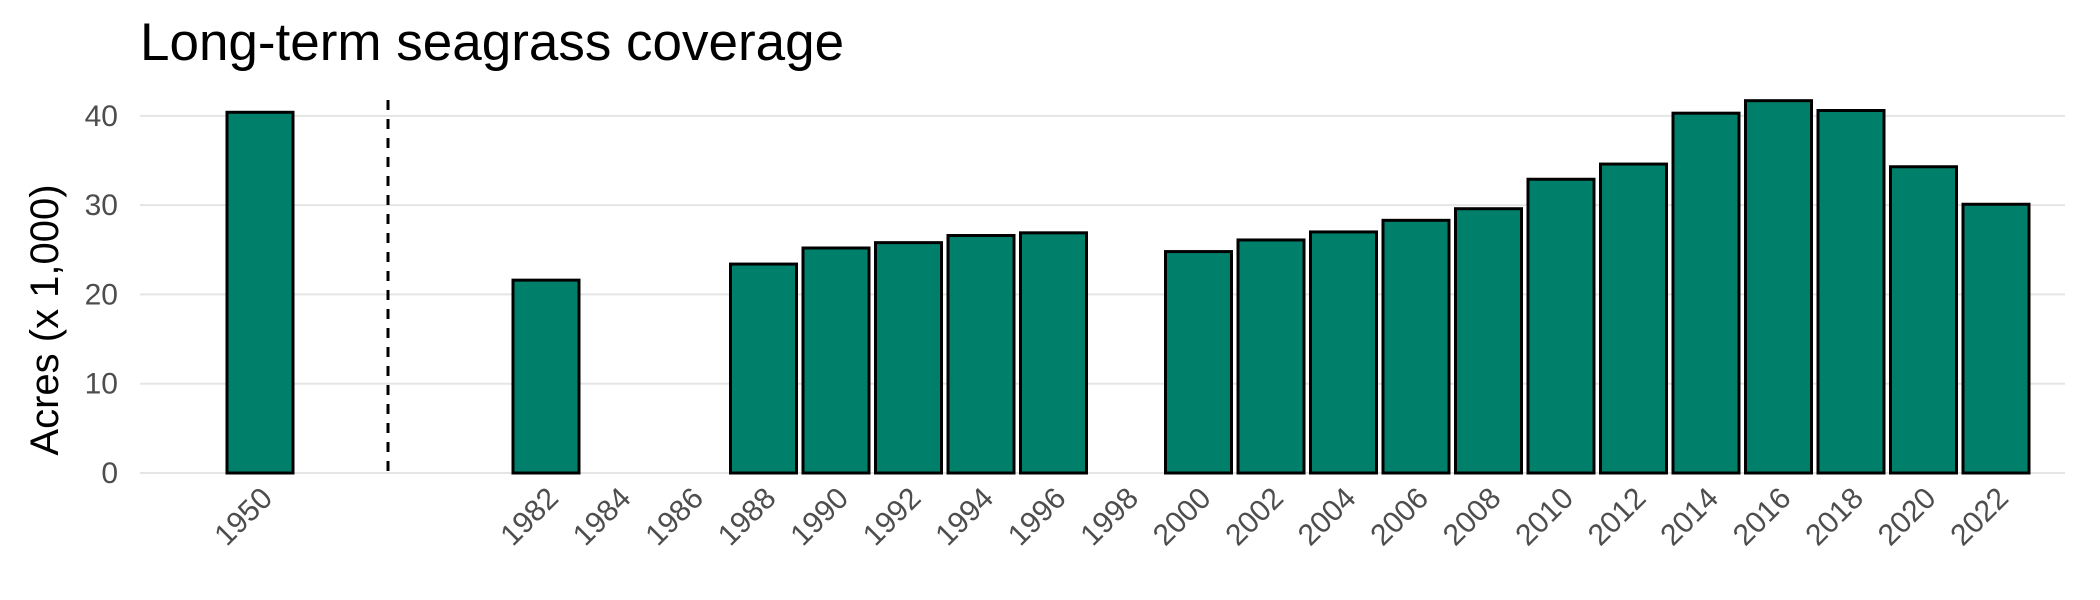  What do you see at coordinates (908, 358) in the screenshot?
I see `bar-1992` at bounding box center [908, 358].